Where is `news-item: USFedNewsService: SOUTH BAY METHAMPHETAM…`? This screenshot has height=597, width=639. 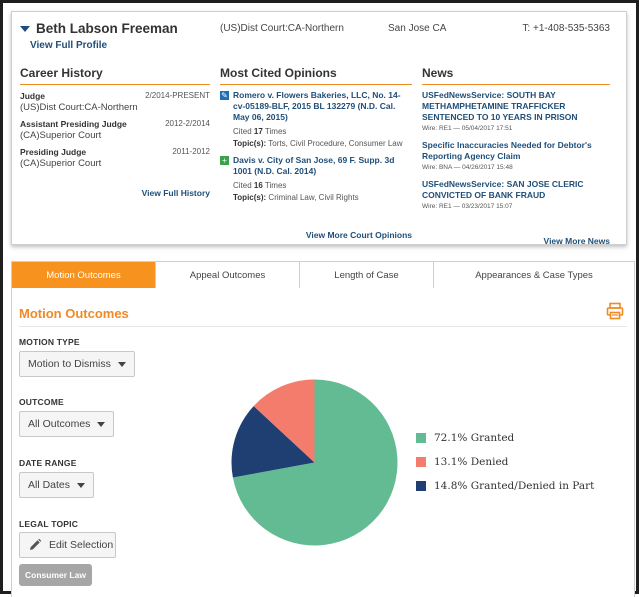 news-item: USFedNewsService: SOUTH BAY METHAMPHETAM… is located at coordinates (516, 111).